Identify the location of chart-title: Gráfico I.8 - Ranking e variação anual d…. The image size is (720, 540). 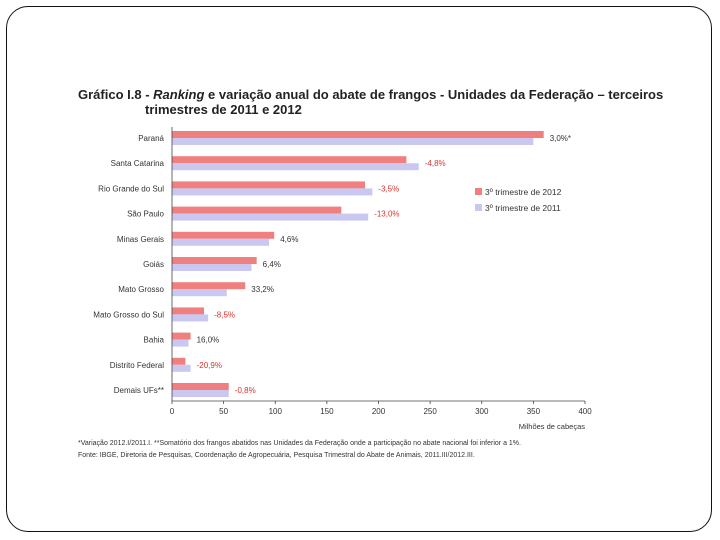
(373, 102).